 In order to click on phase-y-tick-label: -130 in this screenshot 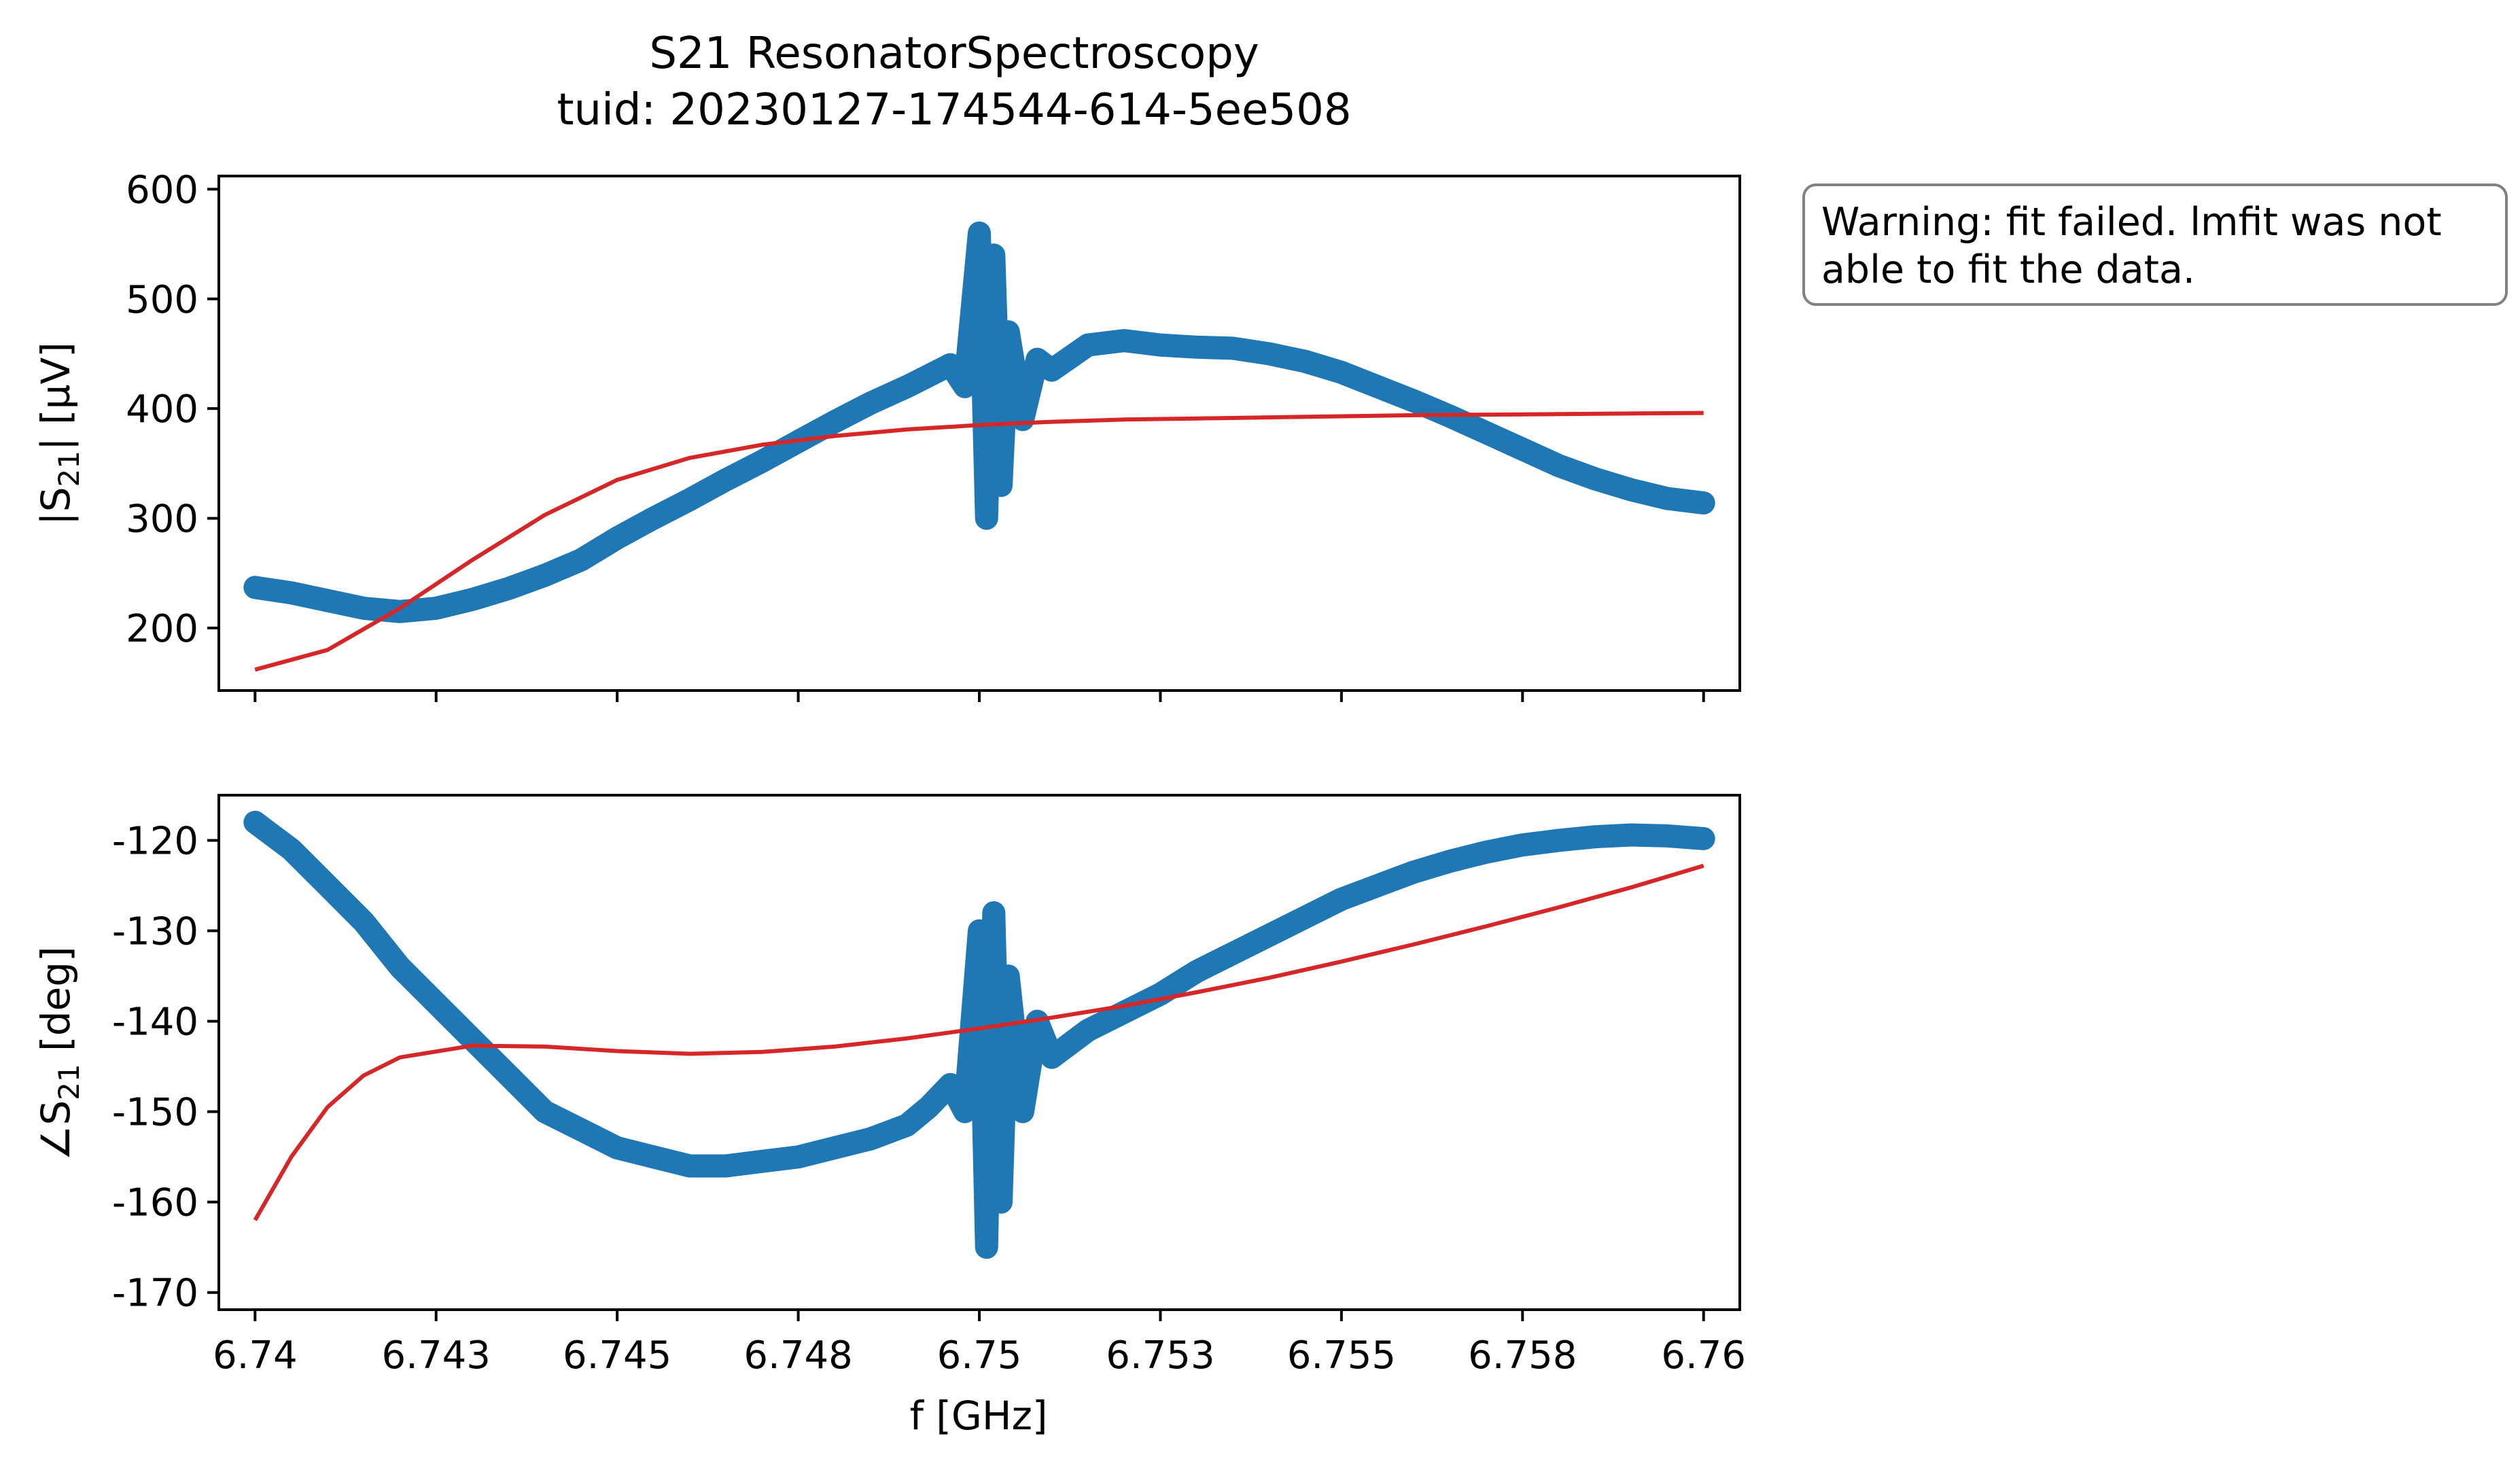, I will do `click(155, 932)`.